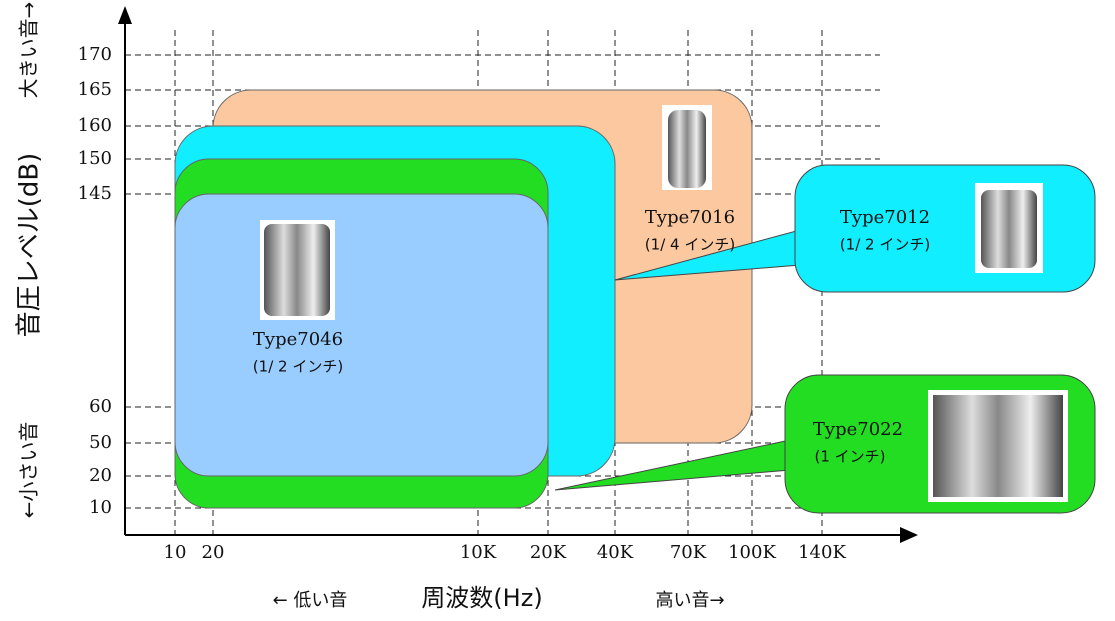 The image size is (1115, 621). Describe the element at coordinates (478, 552) in the screenshot. I see `x-tick-label: 10K` at that location.